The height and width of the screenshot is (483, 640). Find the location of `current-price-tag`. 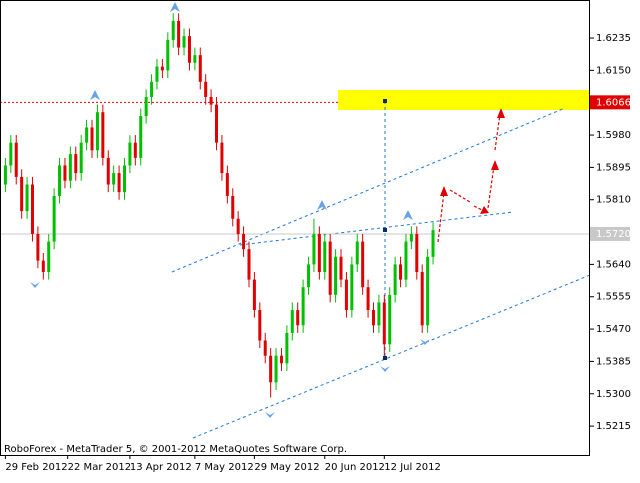

current-price-tag is located at coordinates (610, 233).